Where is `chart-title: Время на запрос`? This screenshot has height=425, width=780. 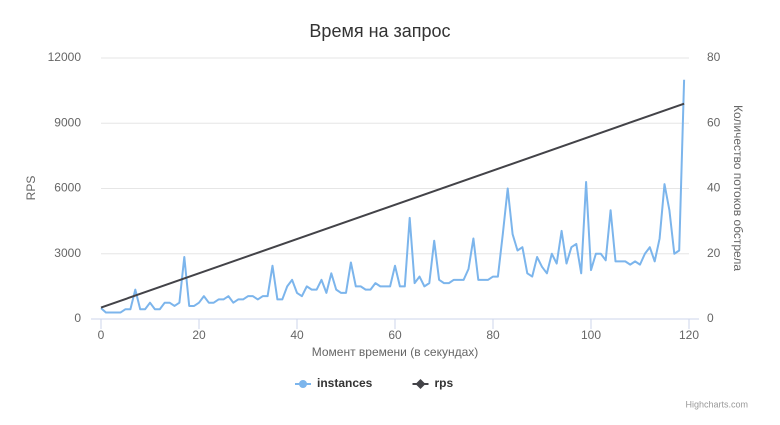
chart-title: Время на запрос is located at coordinates (379, 31).